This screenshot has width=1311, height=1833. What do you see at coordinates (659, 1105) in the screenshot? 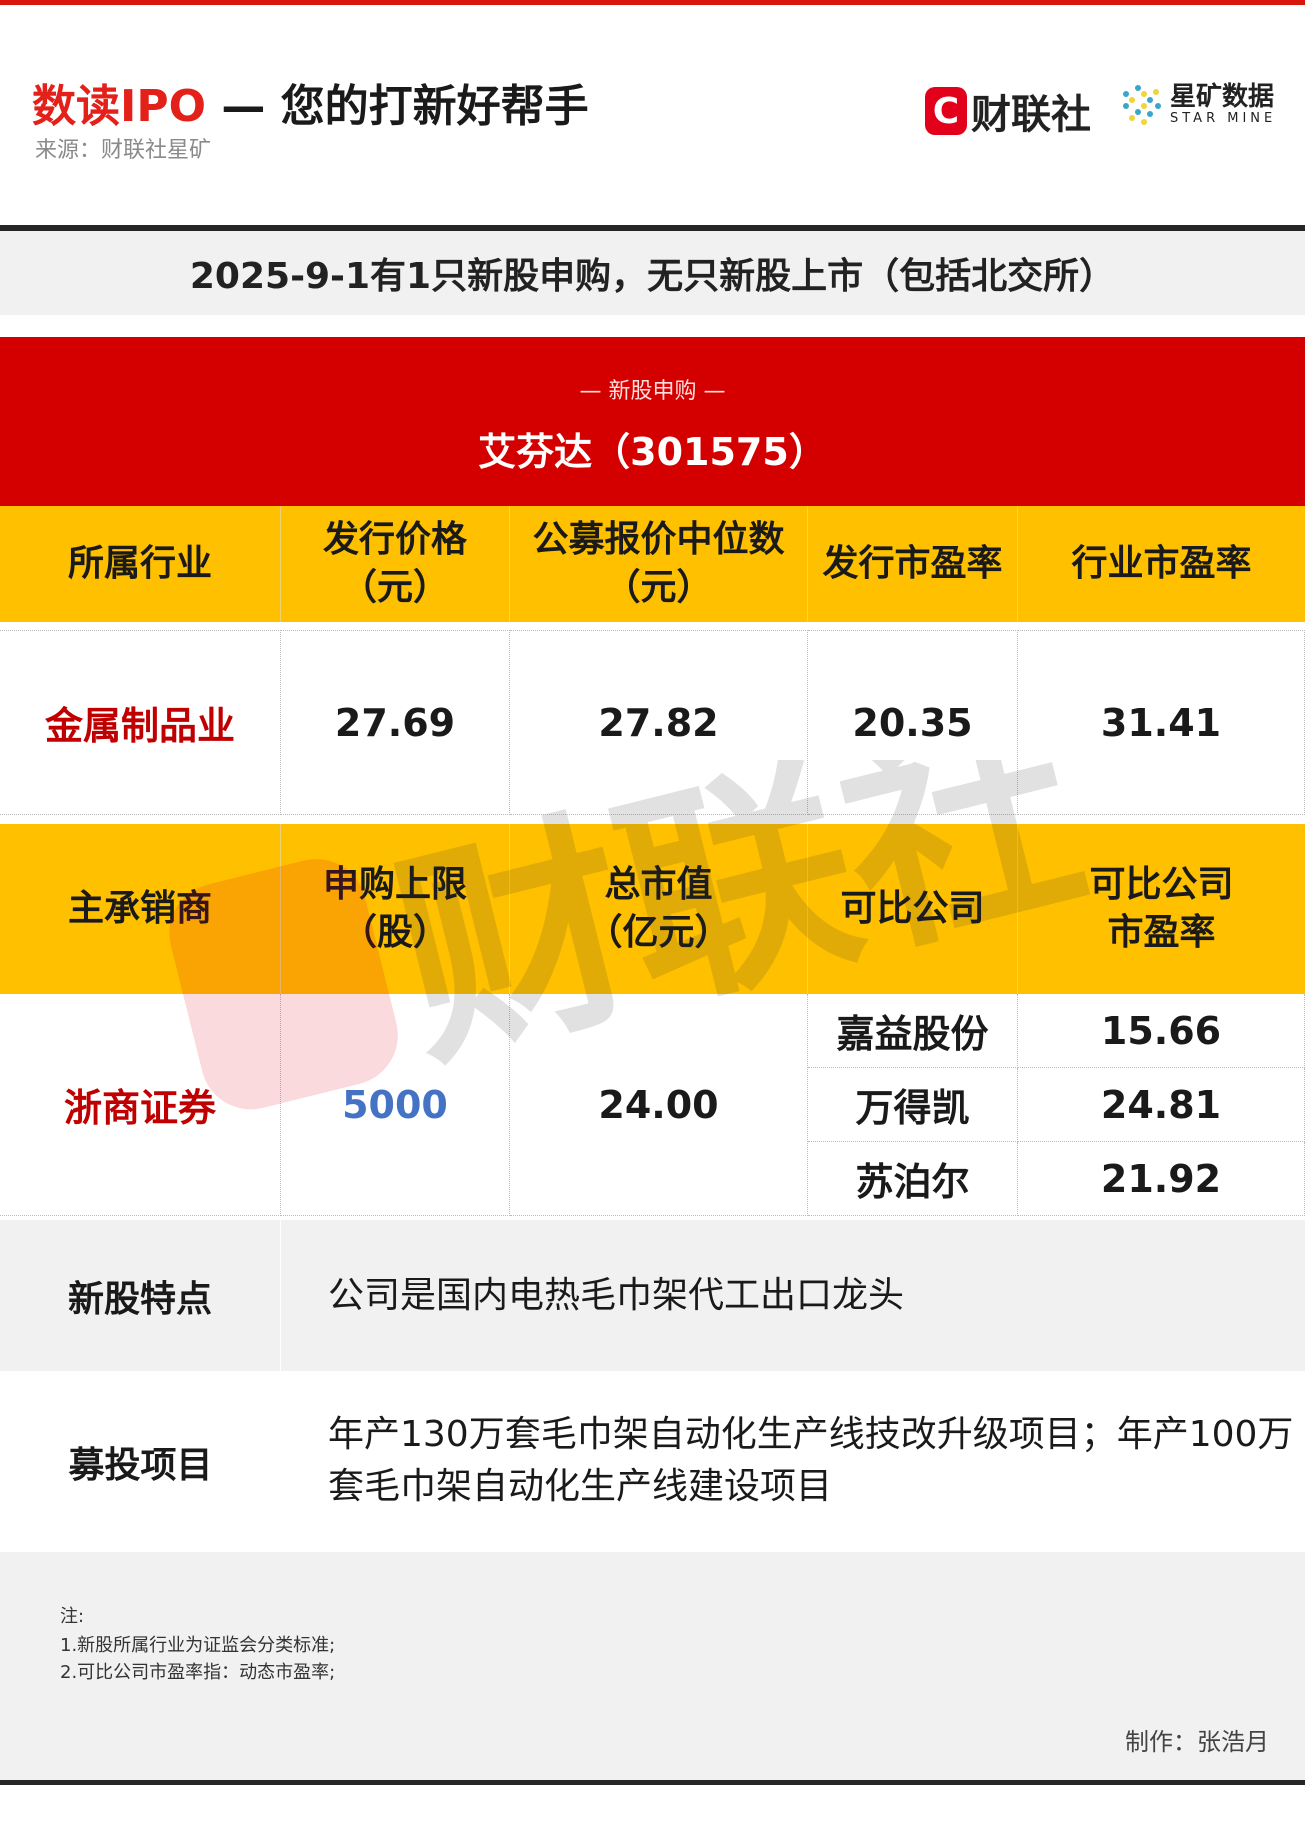
I see `market-cap-value: 24.00` at bounding box center [659, 1105].